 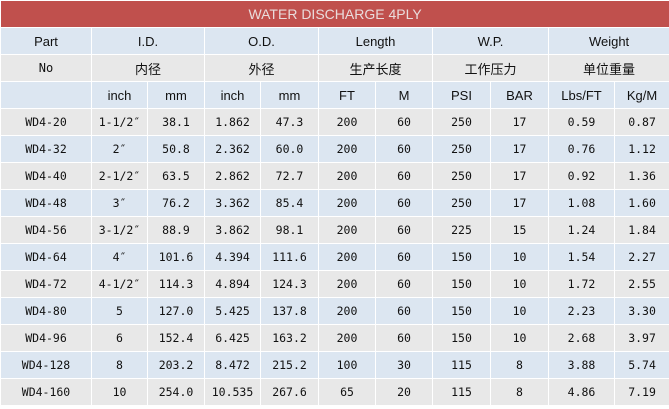 I want to click on value-cell: 3″, so click(x=119, y=203).